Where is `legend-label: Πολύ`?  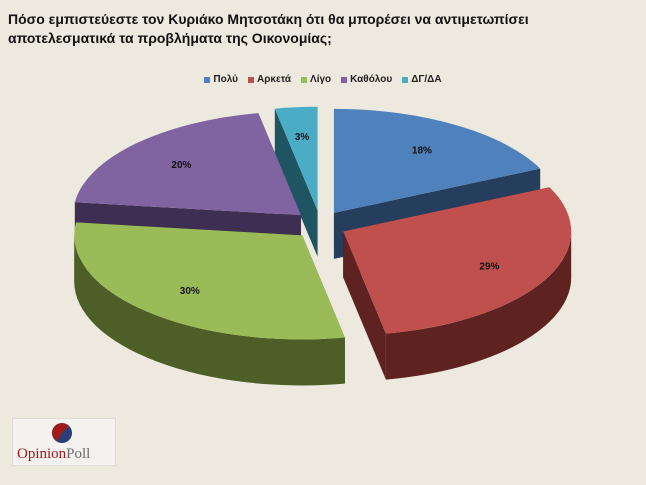
legend-label: Πολύ is located at coordinates (225, 79).